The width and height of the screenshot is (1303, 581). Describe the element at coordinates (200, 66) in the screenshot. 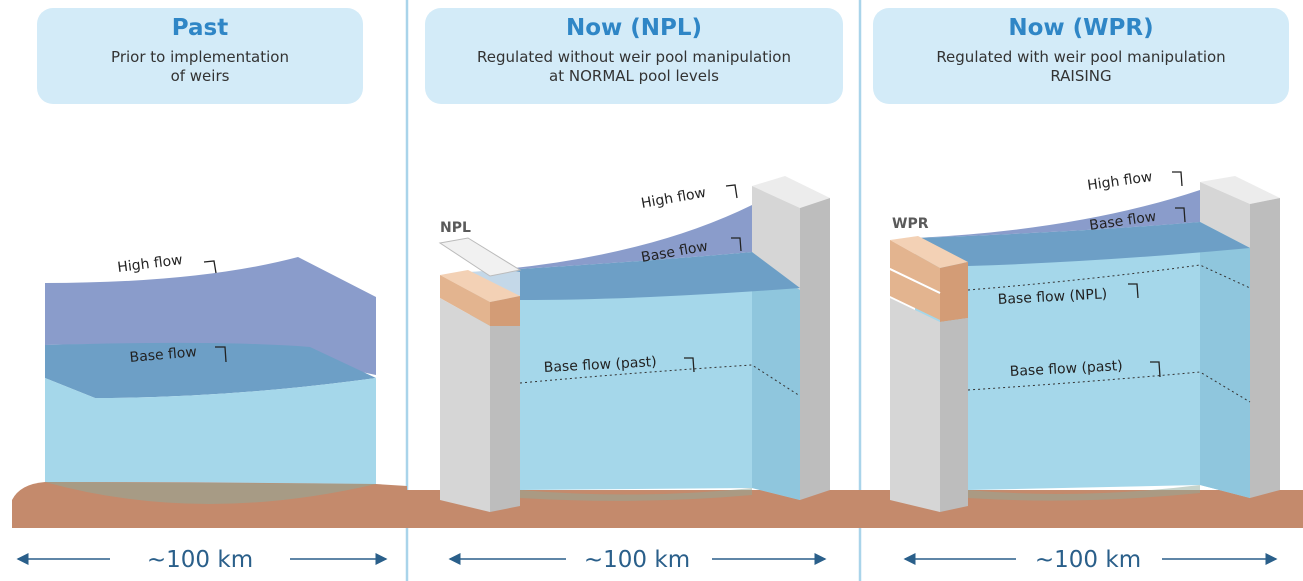

I see `panel-subtitle: Prior to implementation of weirs` at that location.